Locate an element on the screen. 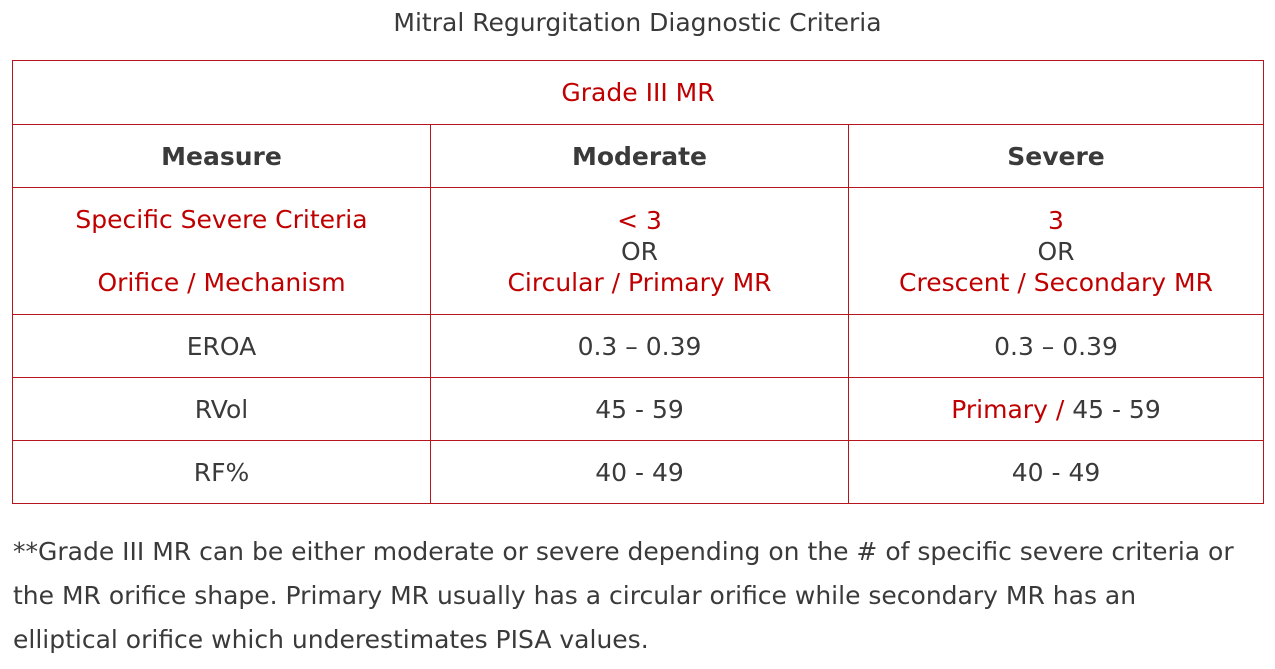 This screenshot has width=1275, height=669. row-severe: Primary / 45 - 59 is located at coordinates (1056, 409).